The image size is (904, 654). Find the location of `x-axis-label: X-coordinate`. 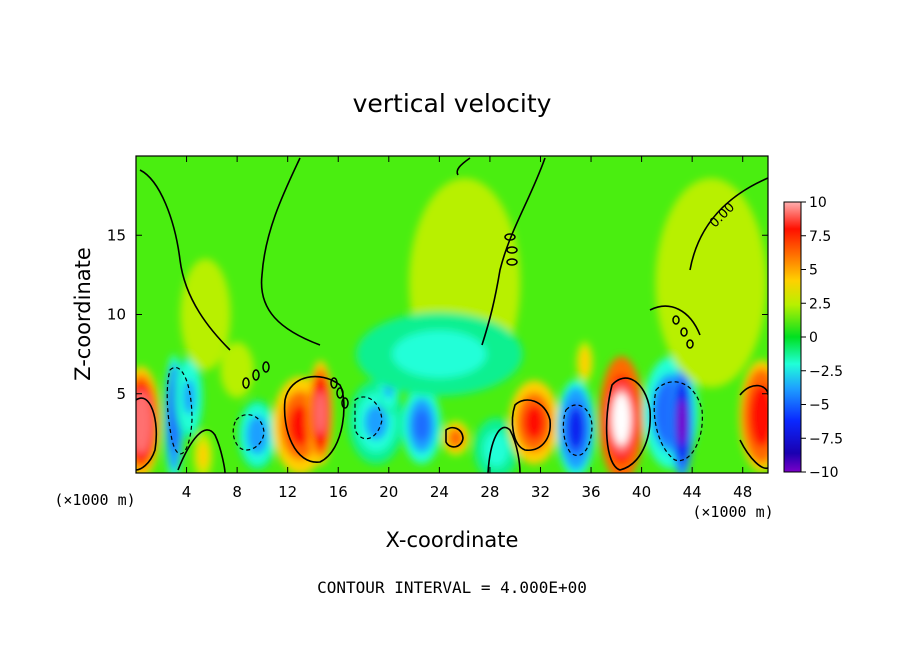

x-axis-label: X-coordinate is located at coordinates (452, 540).